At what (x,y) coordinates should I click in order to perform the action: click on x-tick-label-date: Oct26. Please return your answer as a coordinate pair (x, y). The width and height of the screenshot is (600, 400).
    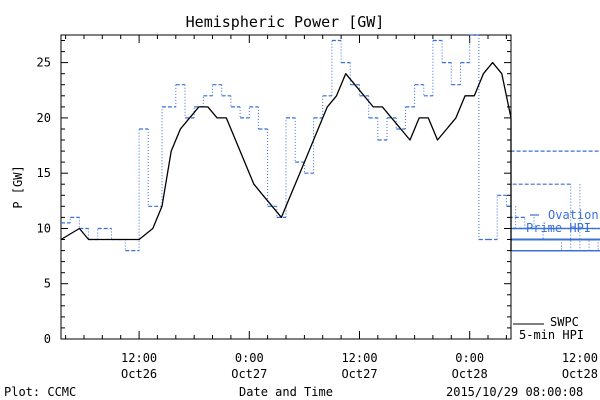
    Looking at the image, I should click on (139, 374).